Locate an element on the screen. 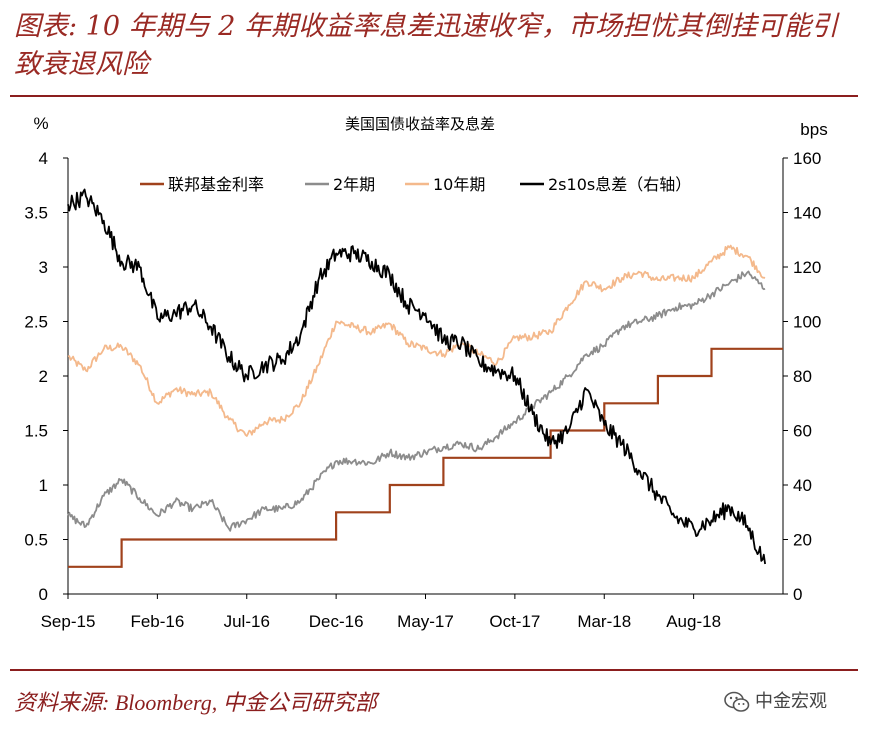 The height and width of the screenshot is (739, 869). wechat-icon is located at coordinates (737, 702).